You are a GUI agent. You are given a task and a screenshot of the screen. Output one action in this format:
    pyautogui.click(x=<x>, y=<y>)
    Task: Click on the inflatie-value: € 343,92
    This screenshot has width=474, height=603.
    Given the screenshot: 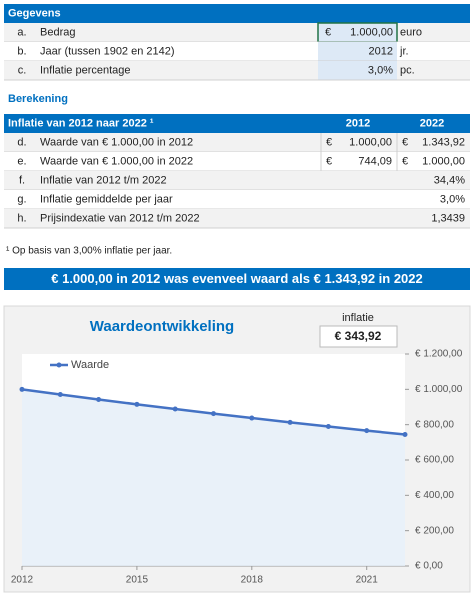 What is the action you would take?
    pyautogui.click(x=358, y=336)
    